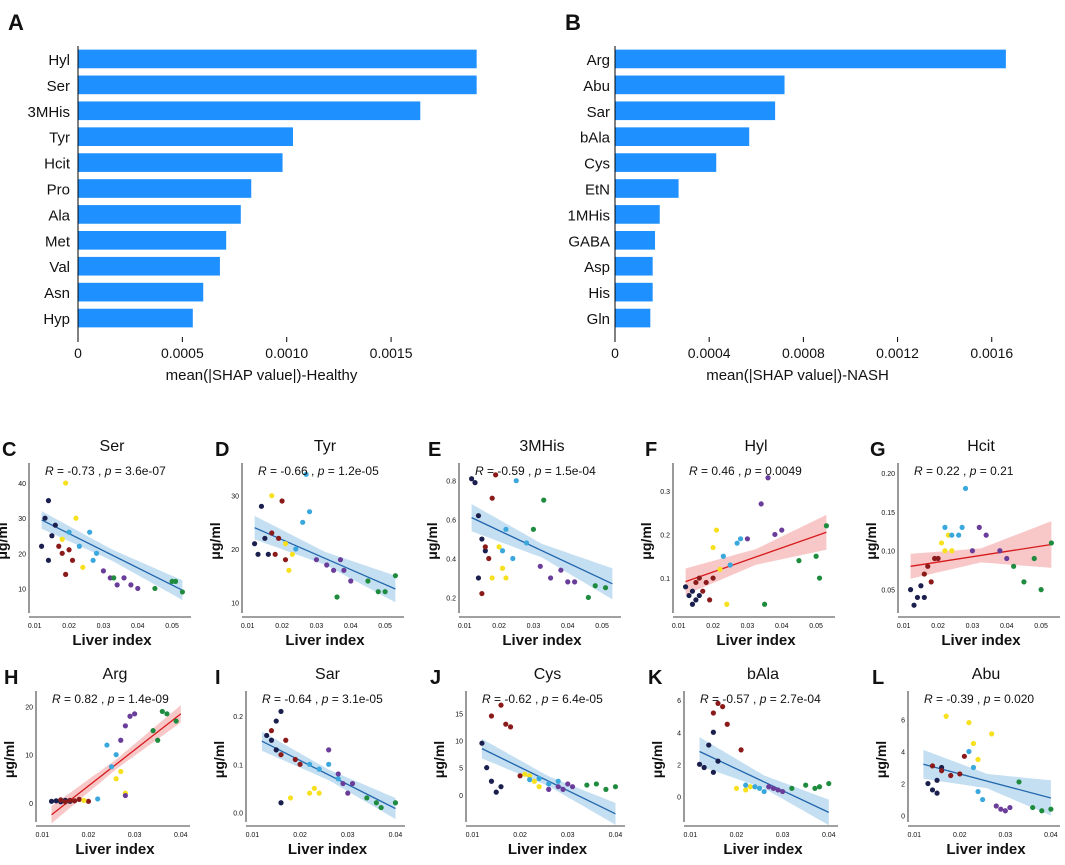  What do you see at coordinates (803, 353) in the screenshot?
I see `x-tick-label: 0.0008` at bounding box center [803, 353].